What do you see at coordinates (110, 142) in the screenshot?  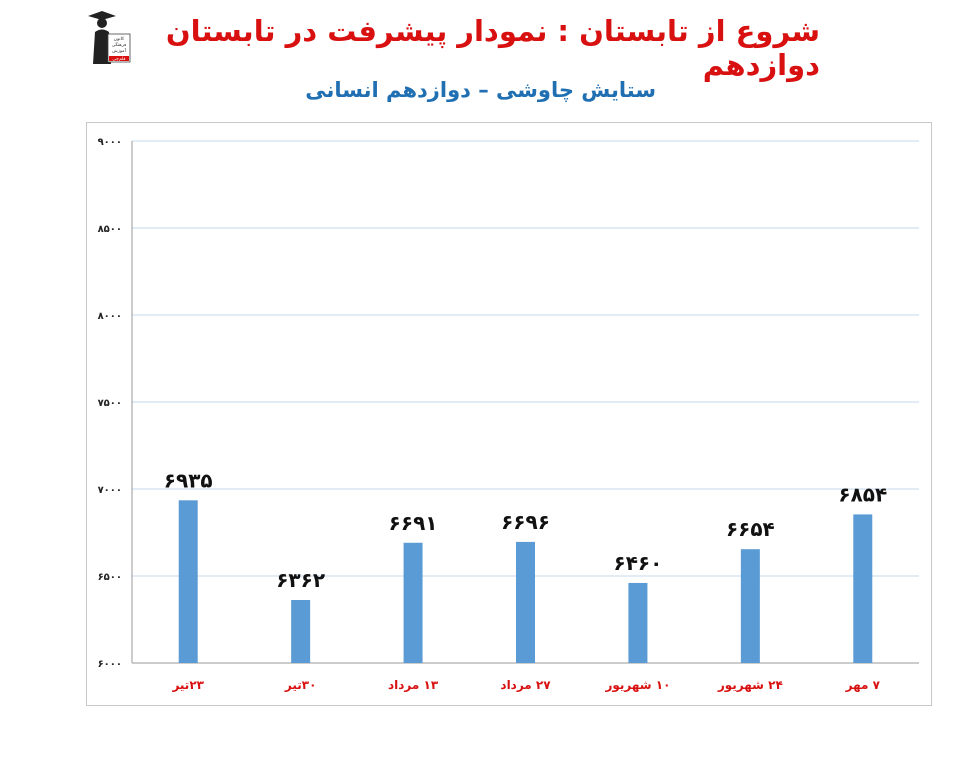 I see `y-tick-label: ۹۰۰۰` at bounding box center [110, 142].